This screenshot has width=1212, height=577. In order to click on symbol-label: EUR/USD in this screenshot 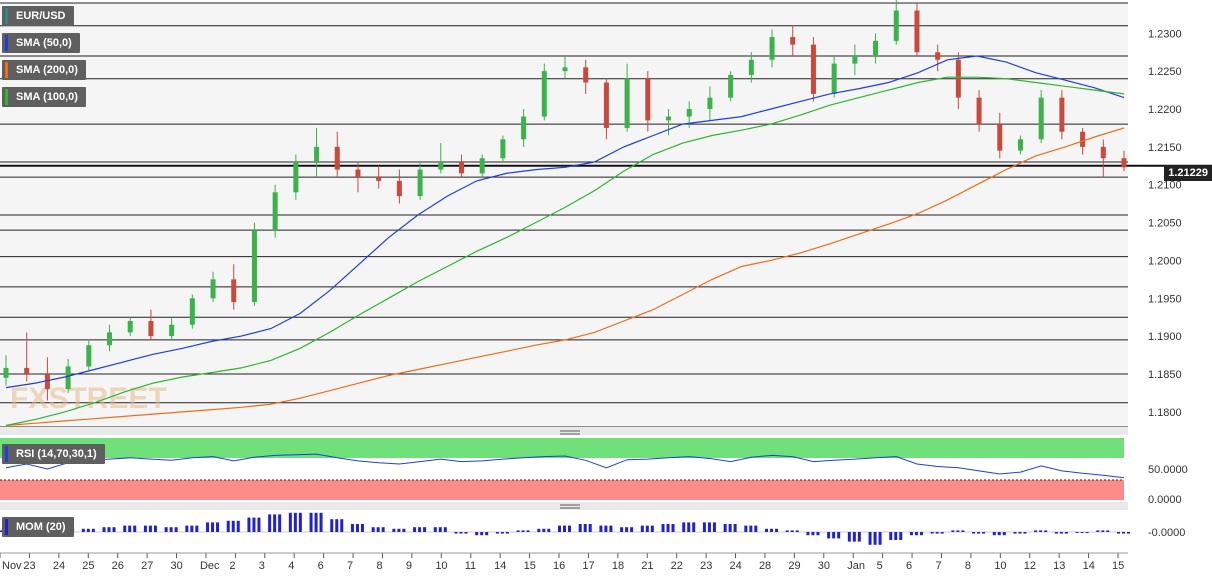, I will do `click(38, 16)`.